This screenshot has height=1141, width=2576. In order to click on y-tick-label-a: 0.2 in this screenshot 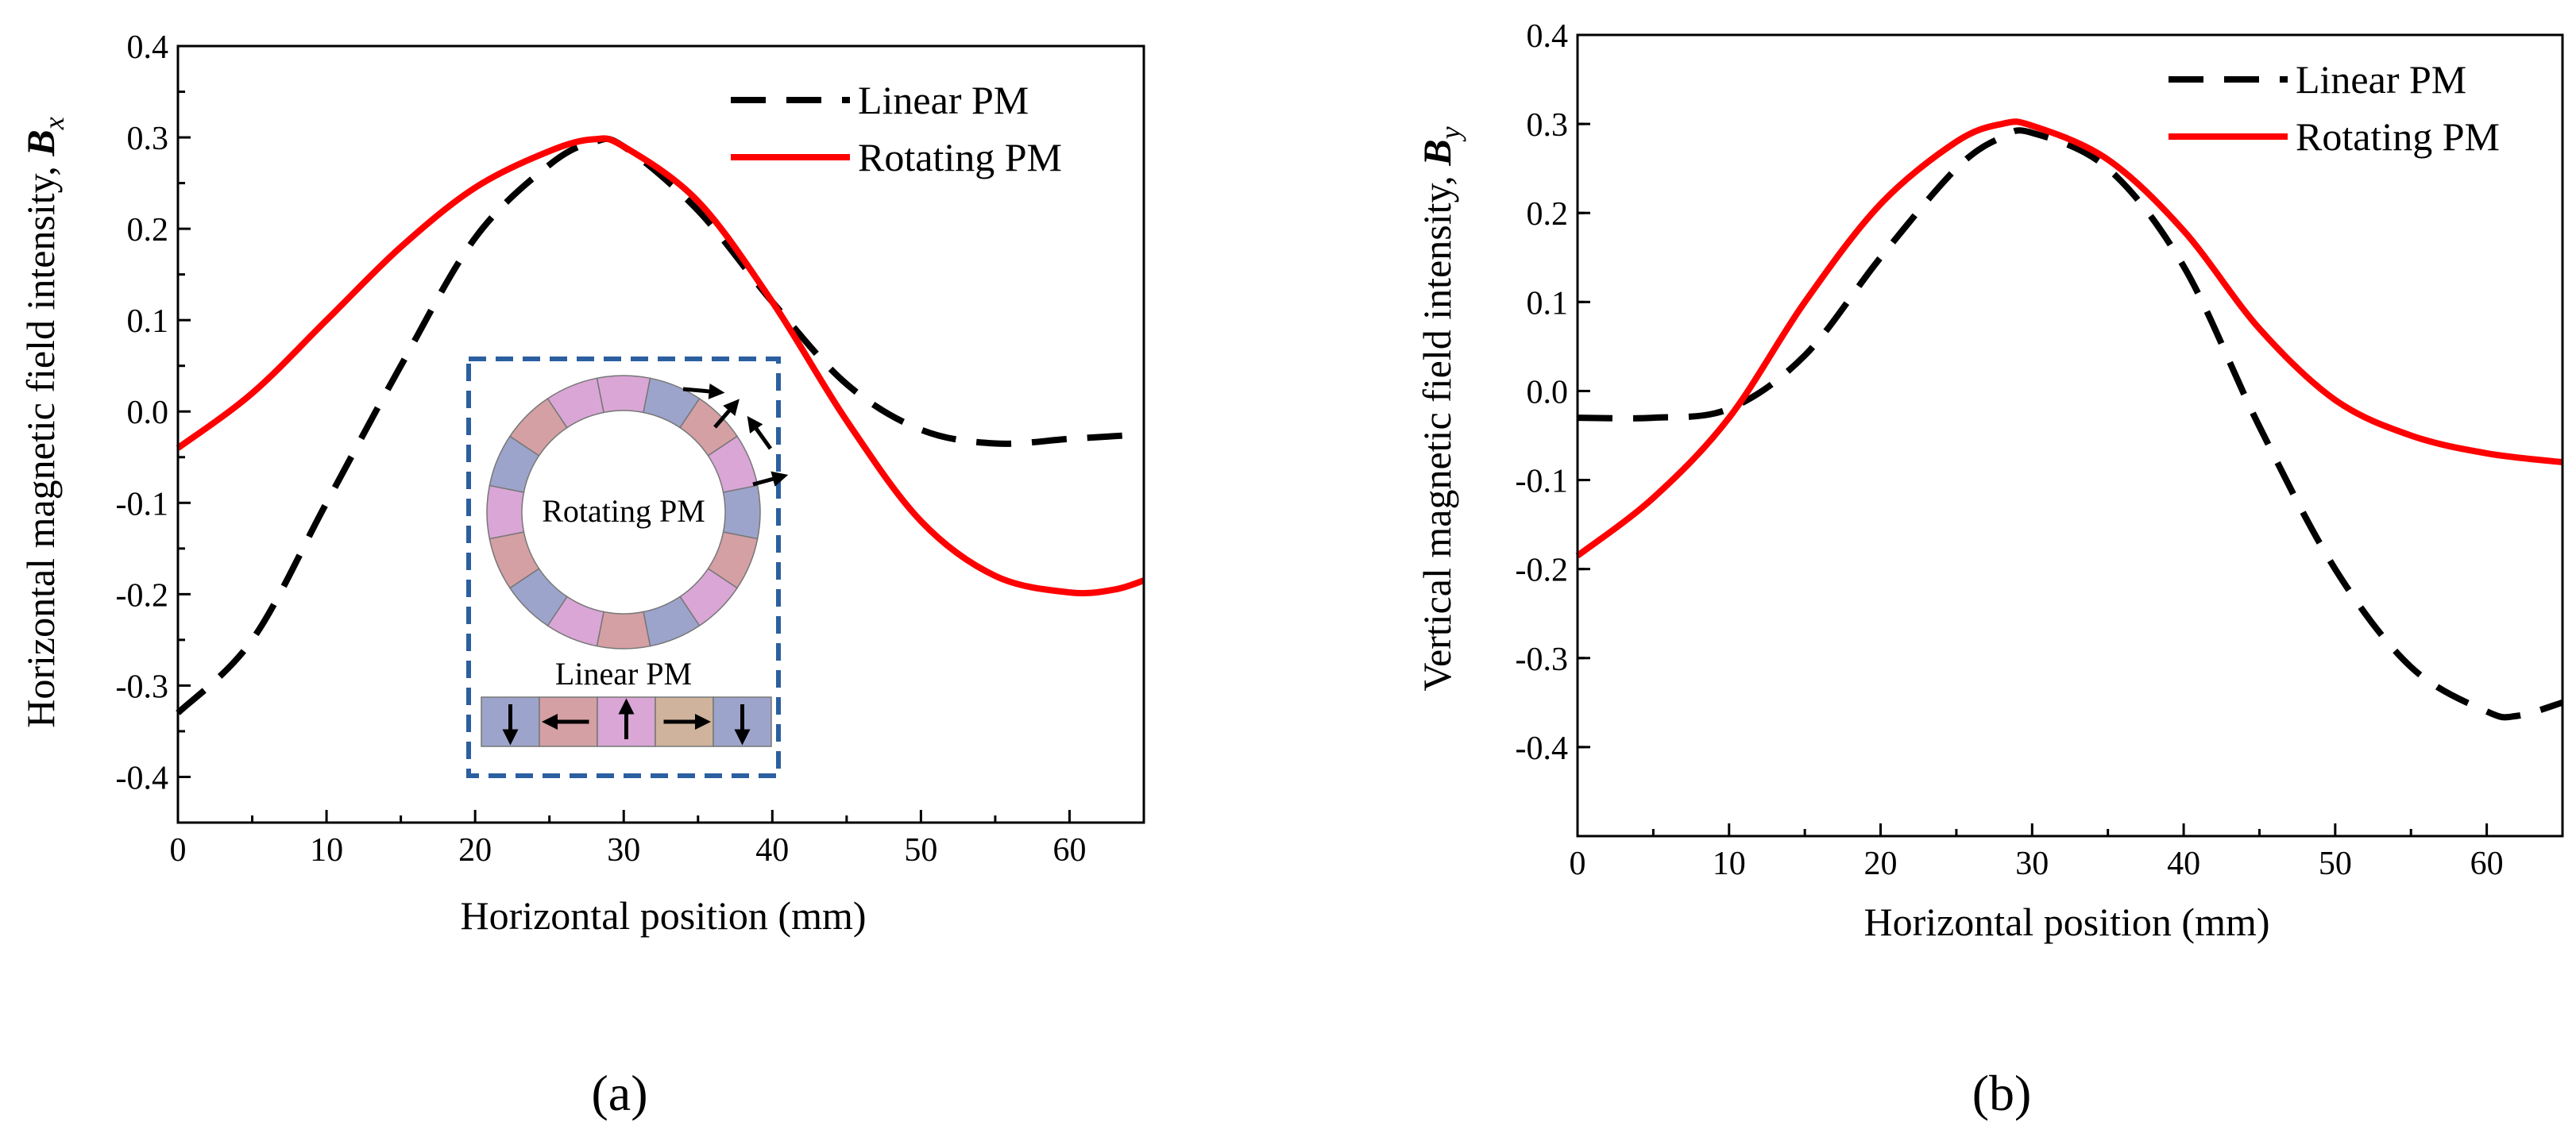, I will do `click(148, 230)`.